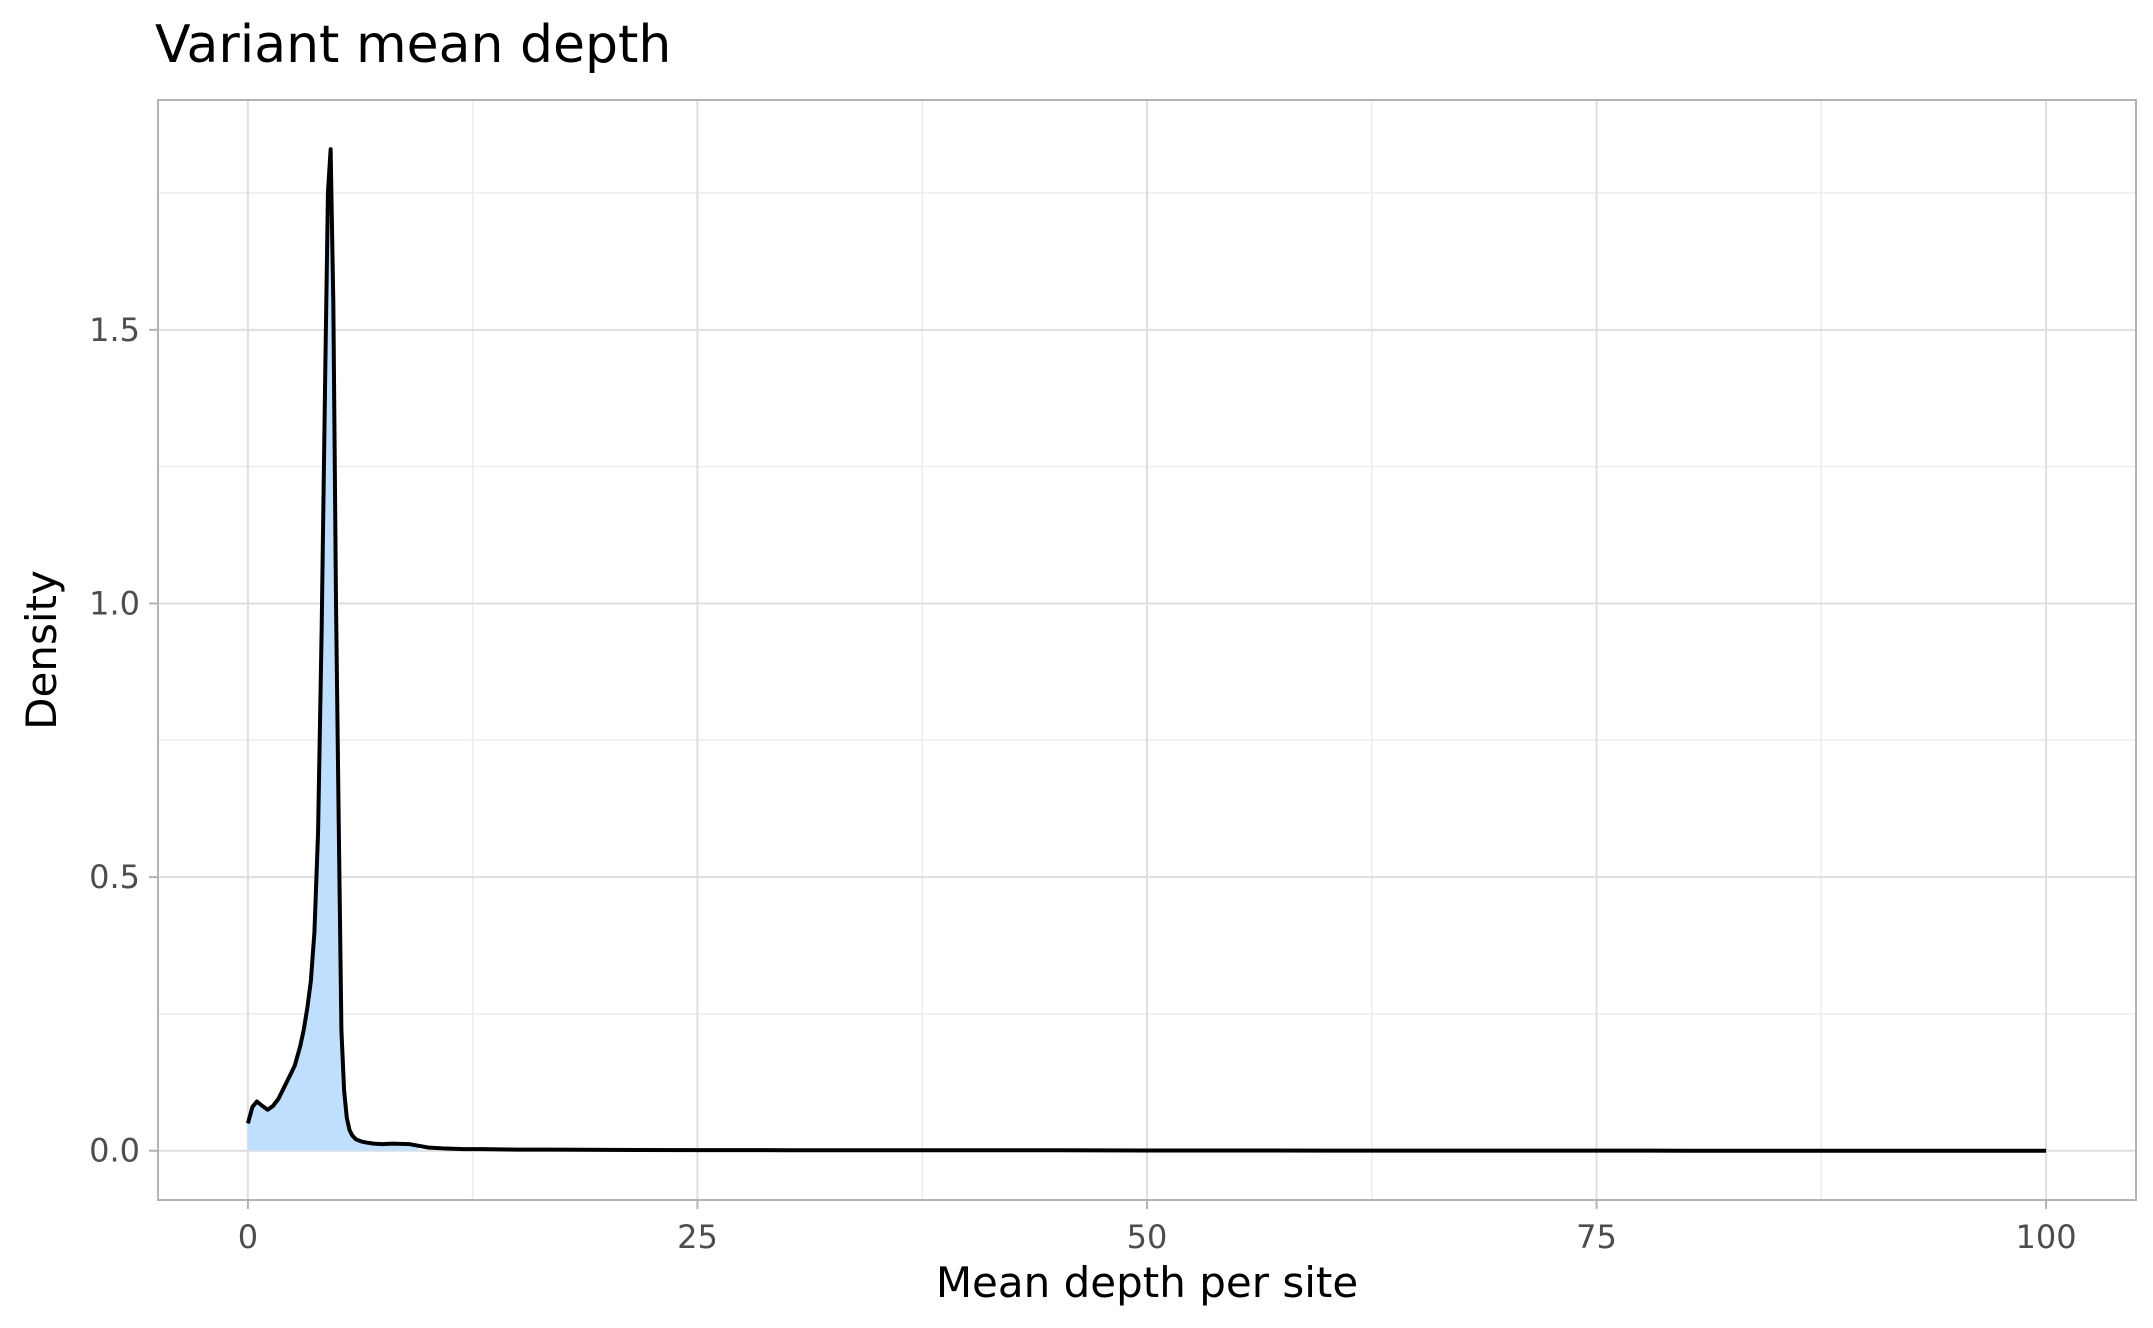 Image resolution: width=2153 pixels, height=1328 pixels. What do you see at coordinates (123, 740) in the screenshot?
I see `y-axis-ticks: 0.0 0.5 1.0 1.5` at bounding box center [123, 740].